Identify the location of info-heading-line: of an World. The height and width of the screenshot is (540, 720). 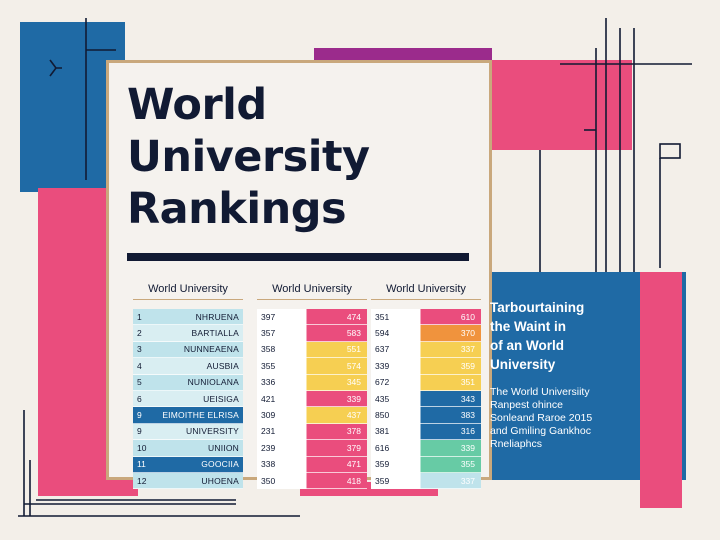
(527, 345).